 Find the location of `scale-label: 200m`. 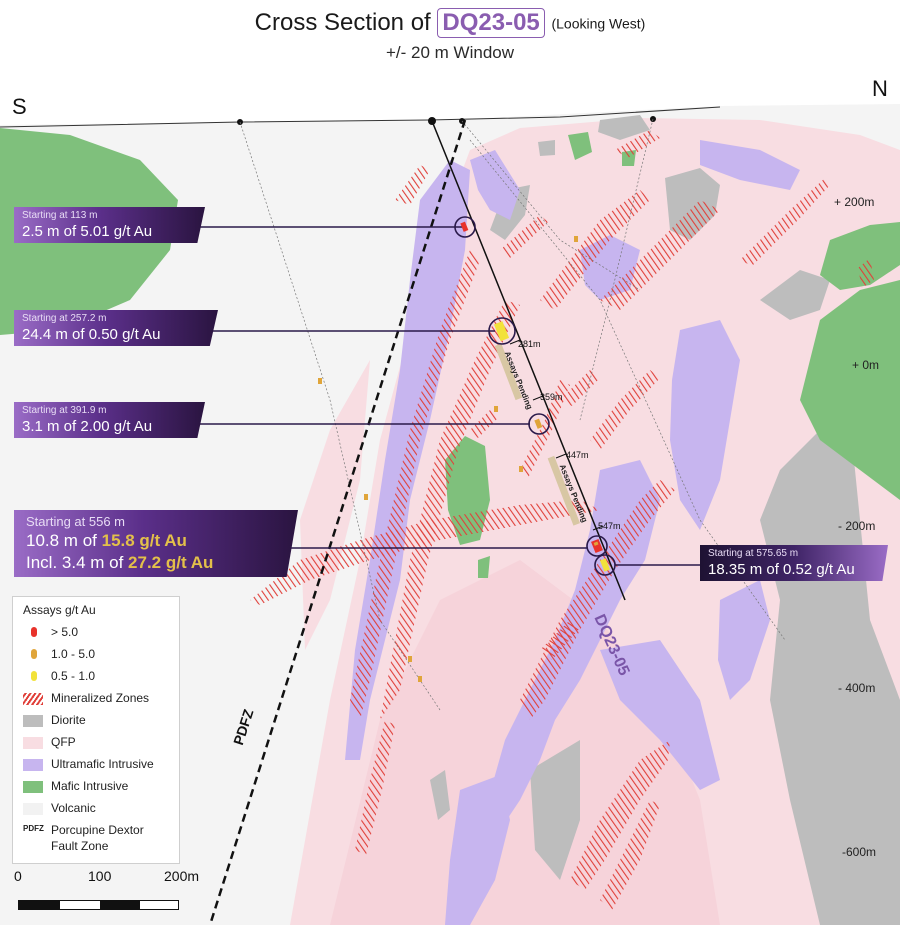

scale-label: 200m is located at coordinates (182, 876).